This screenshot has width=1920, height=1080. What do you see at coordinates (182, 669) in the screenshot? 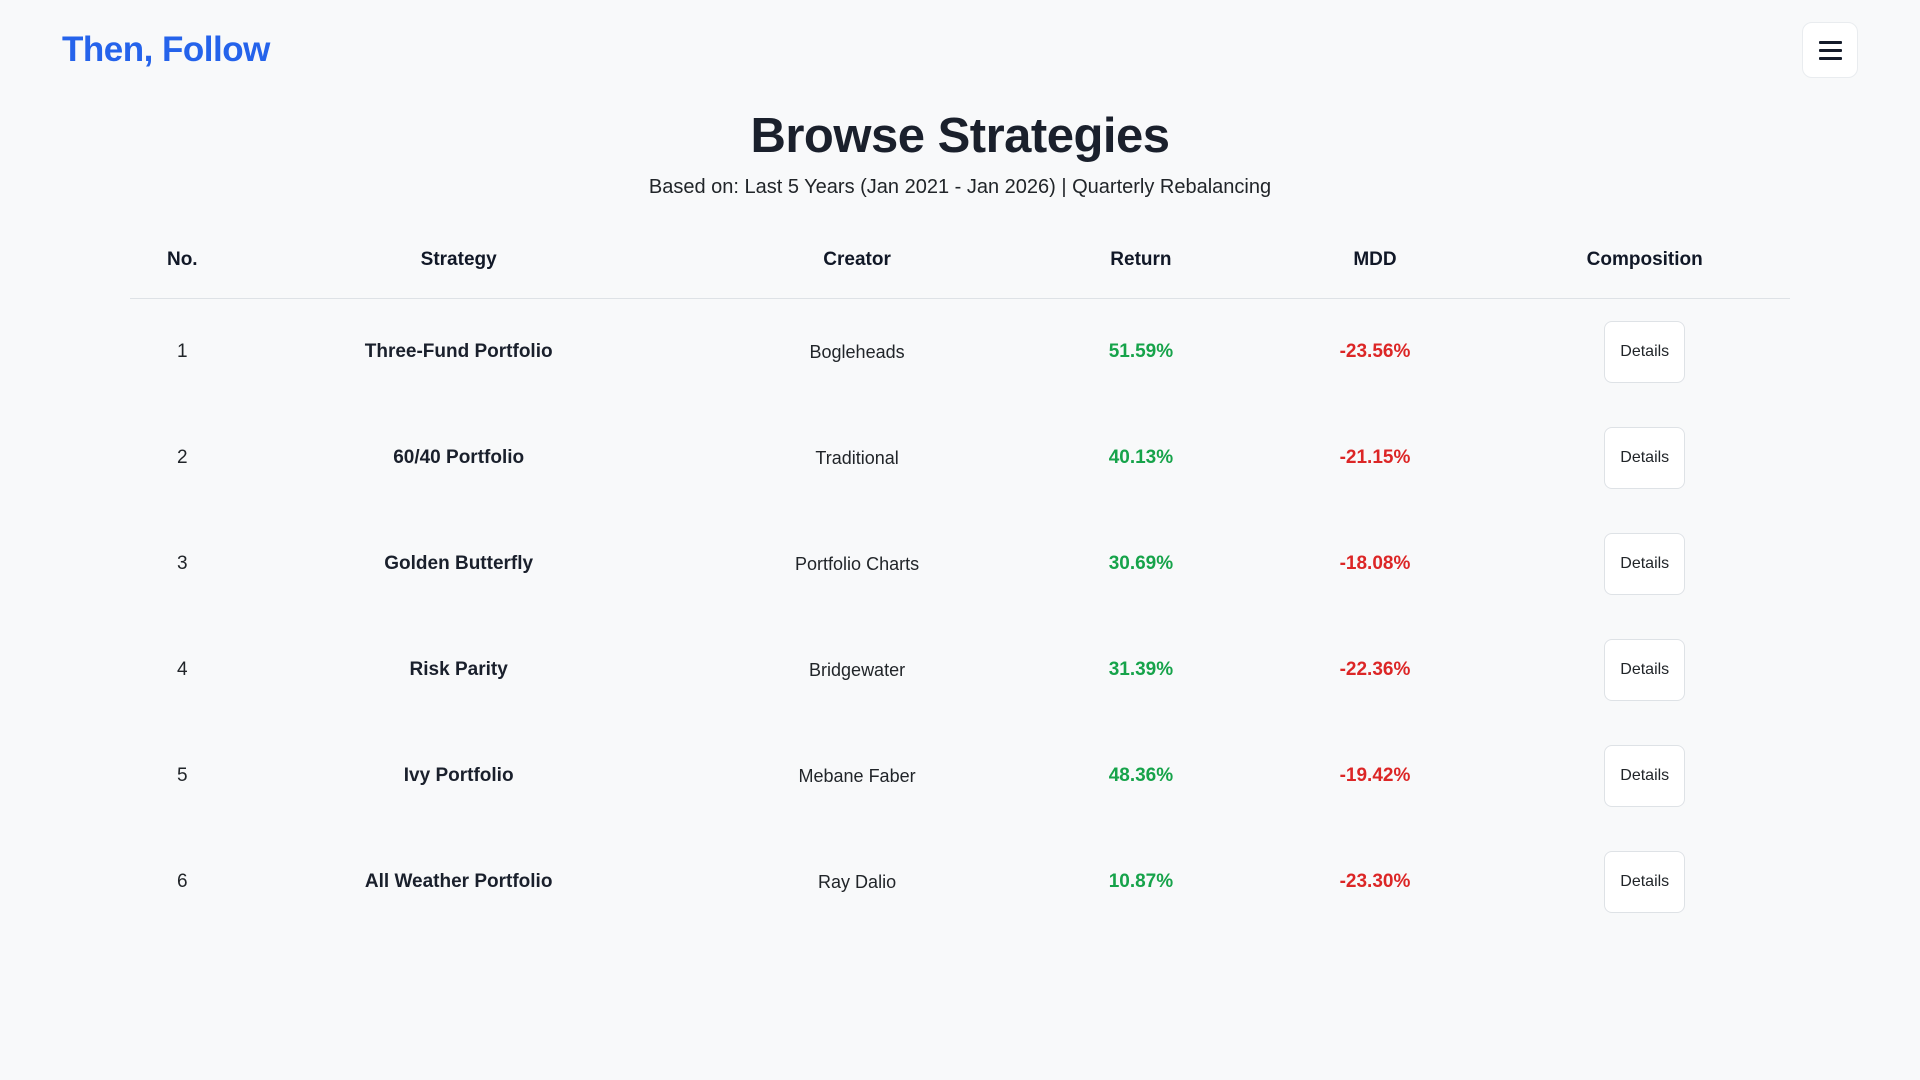
I see `row-number: 4` at bounding box center [182, 669].